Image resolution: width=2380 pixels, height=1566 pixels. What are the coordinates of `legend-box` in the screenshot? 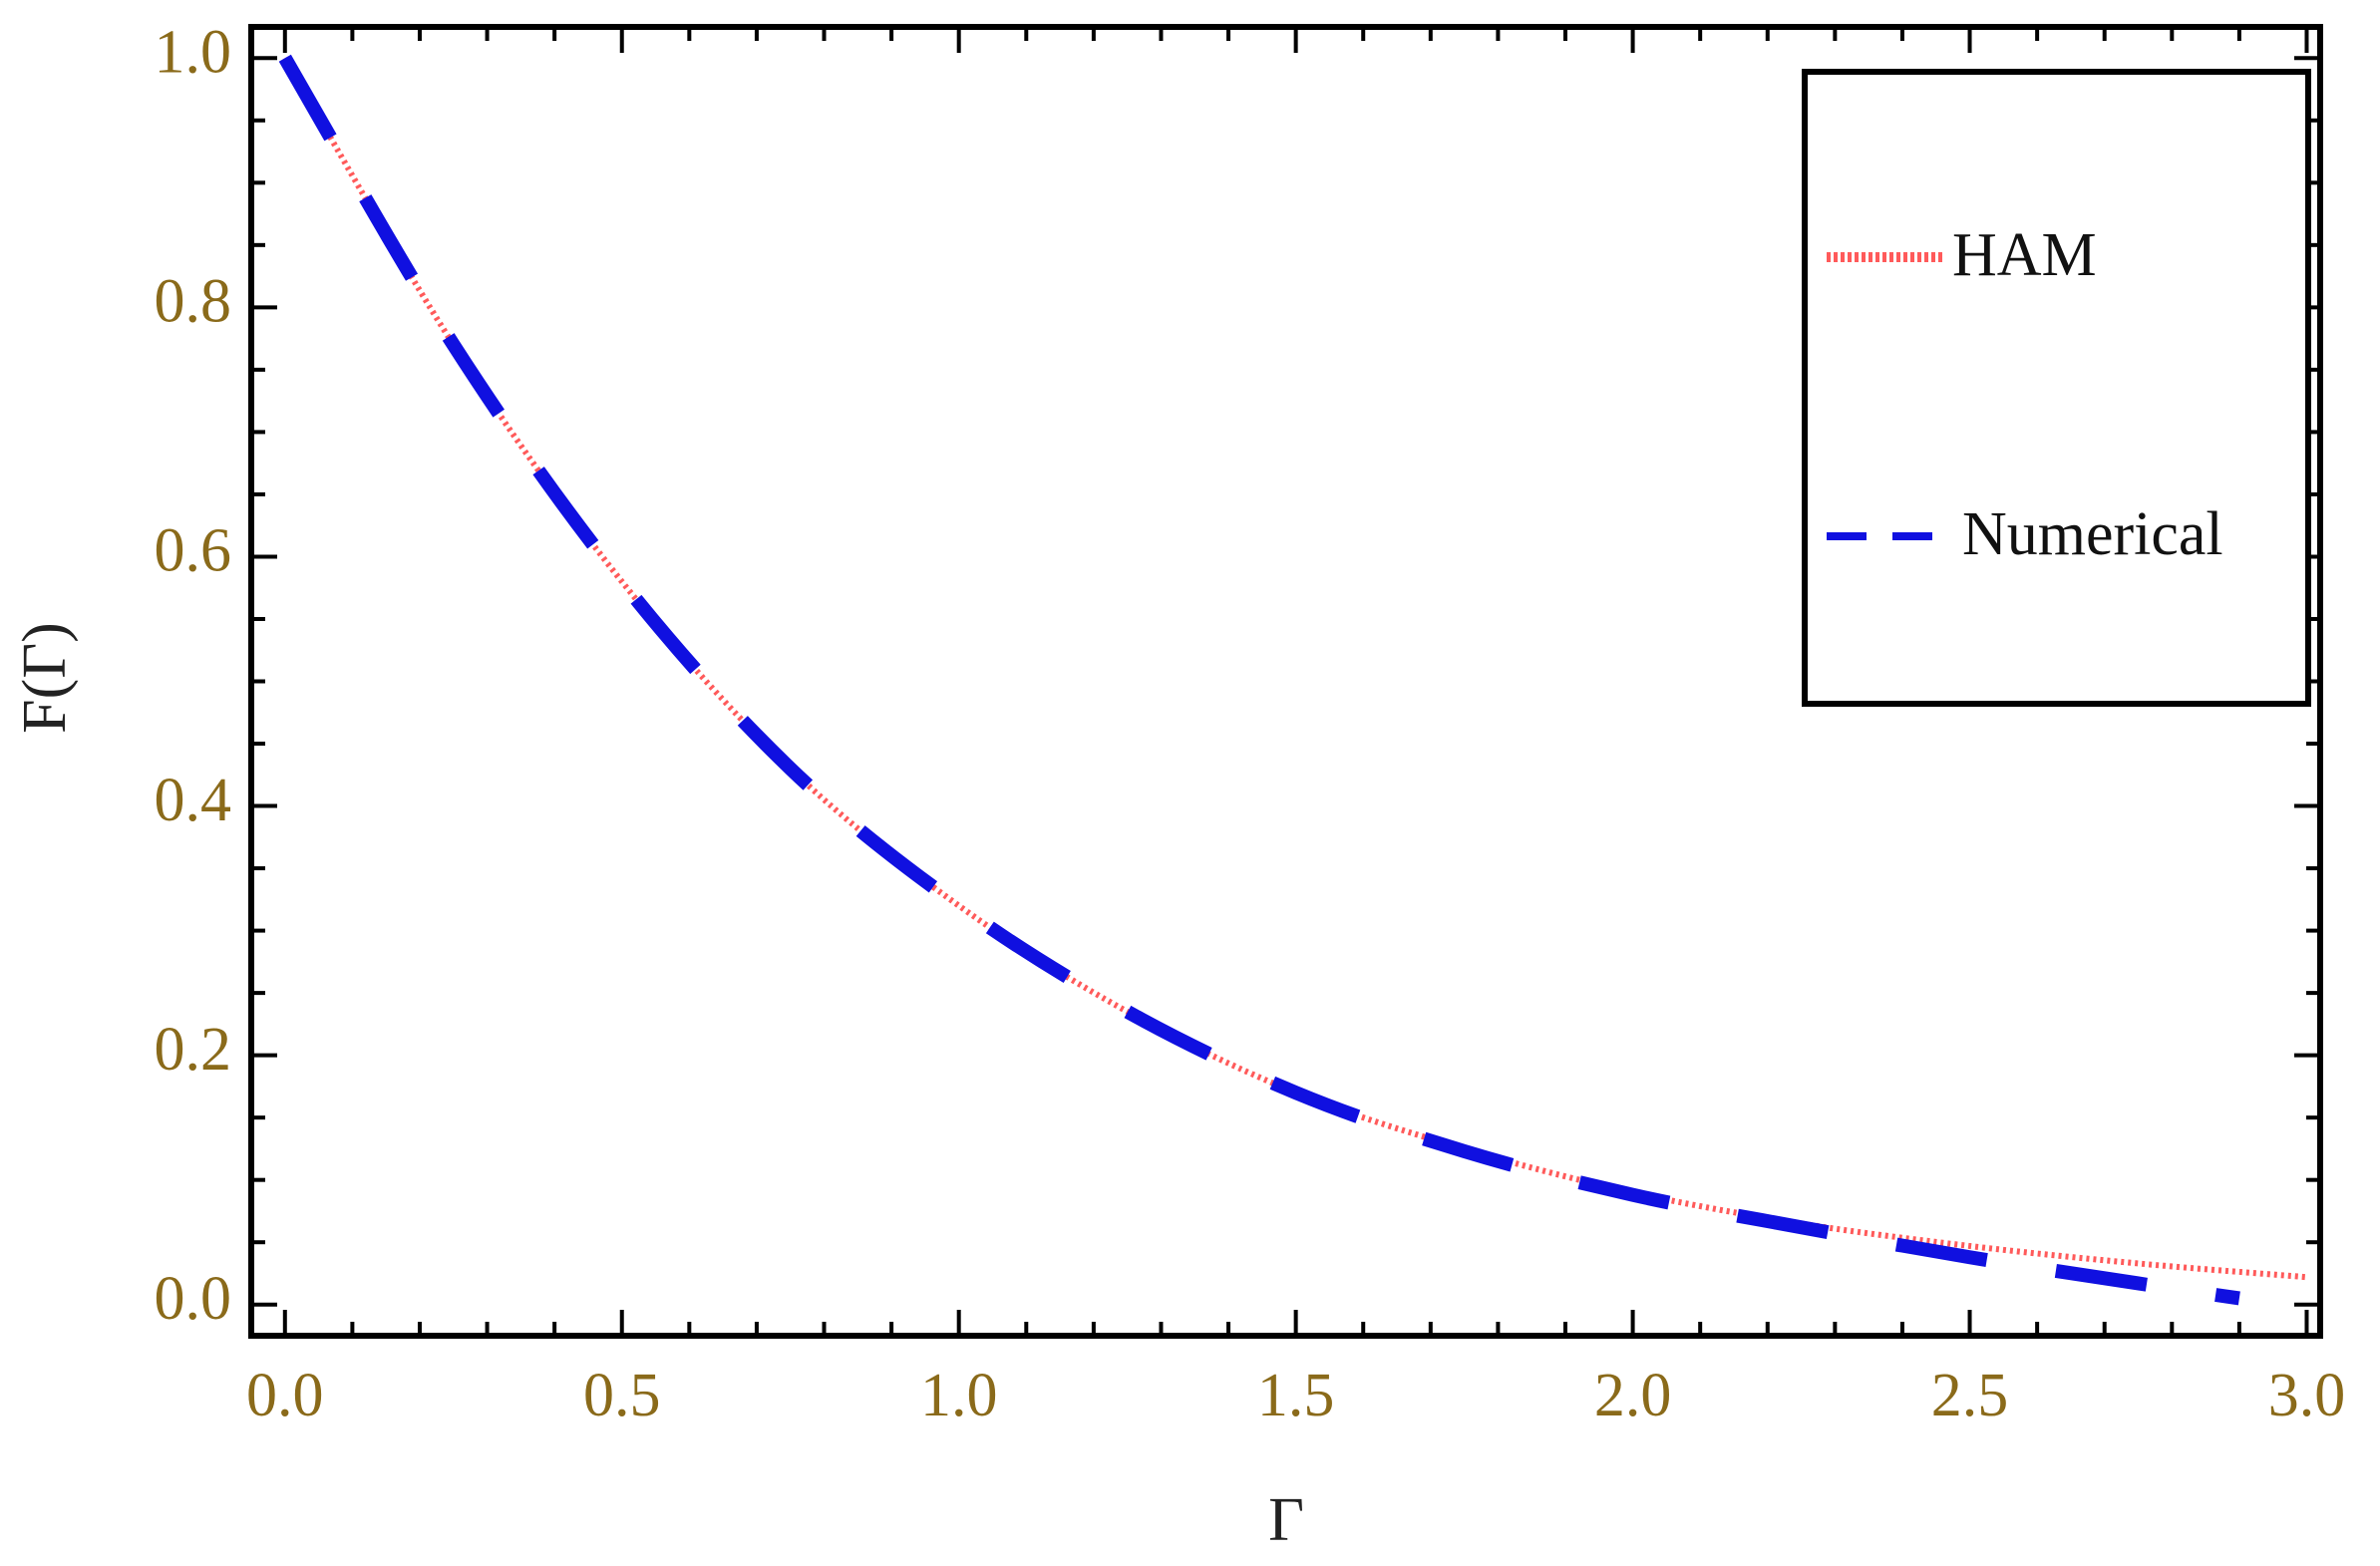 It's located at (2056, 388).